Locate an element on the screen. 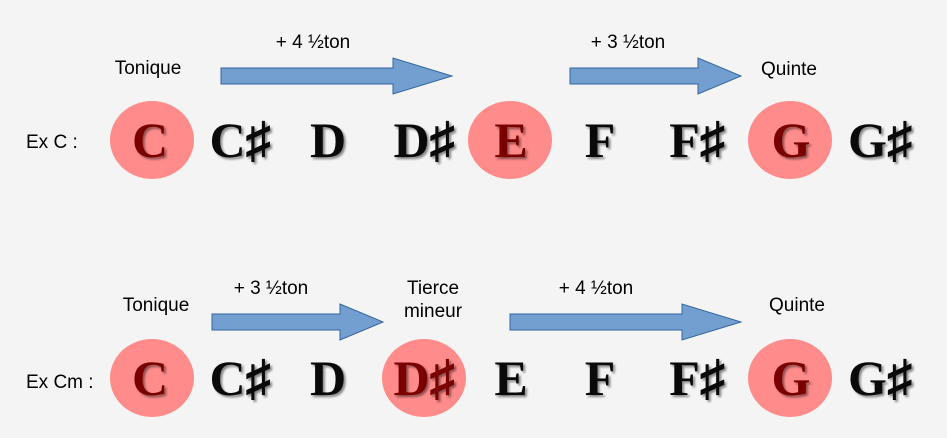 The height and width of the screenshot is (438, 947). row2-note: D♯ is located at coordinates (424, 378).